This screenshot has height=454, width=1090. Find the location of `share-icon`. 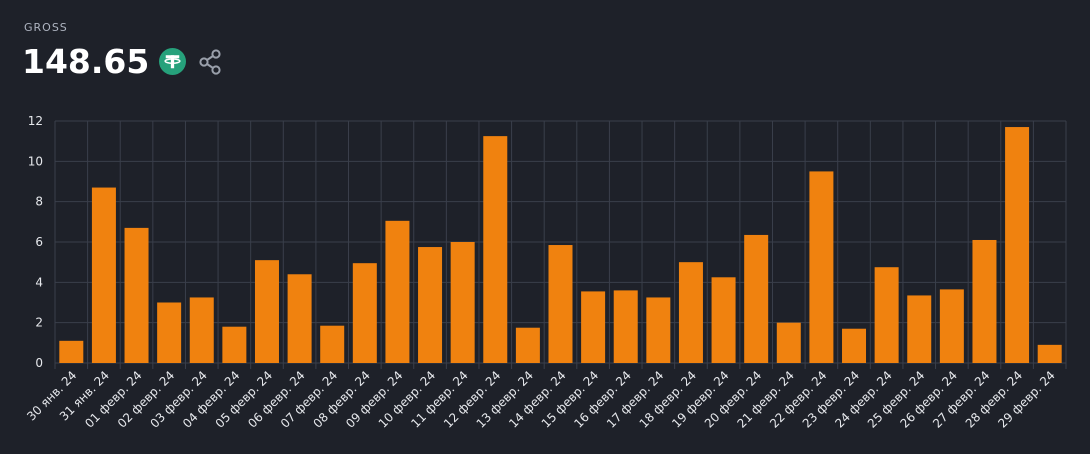

share-icon is located at coordinates (210, 62).